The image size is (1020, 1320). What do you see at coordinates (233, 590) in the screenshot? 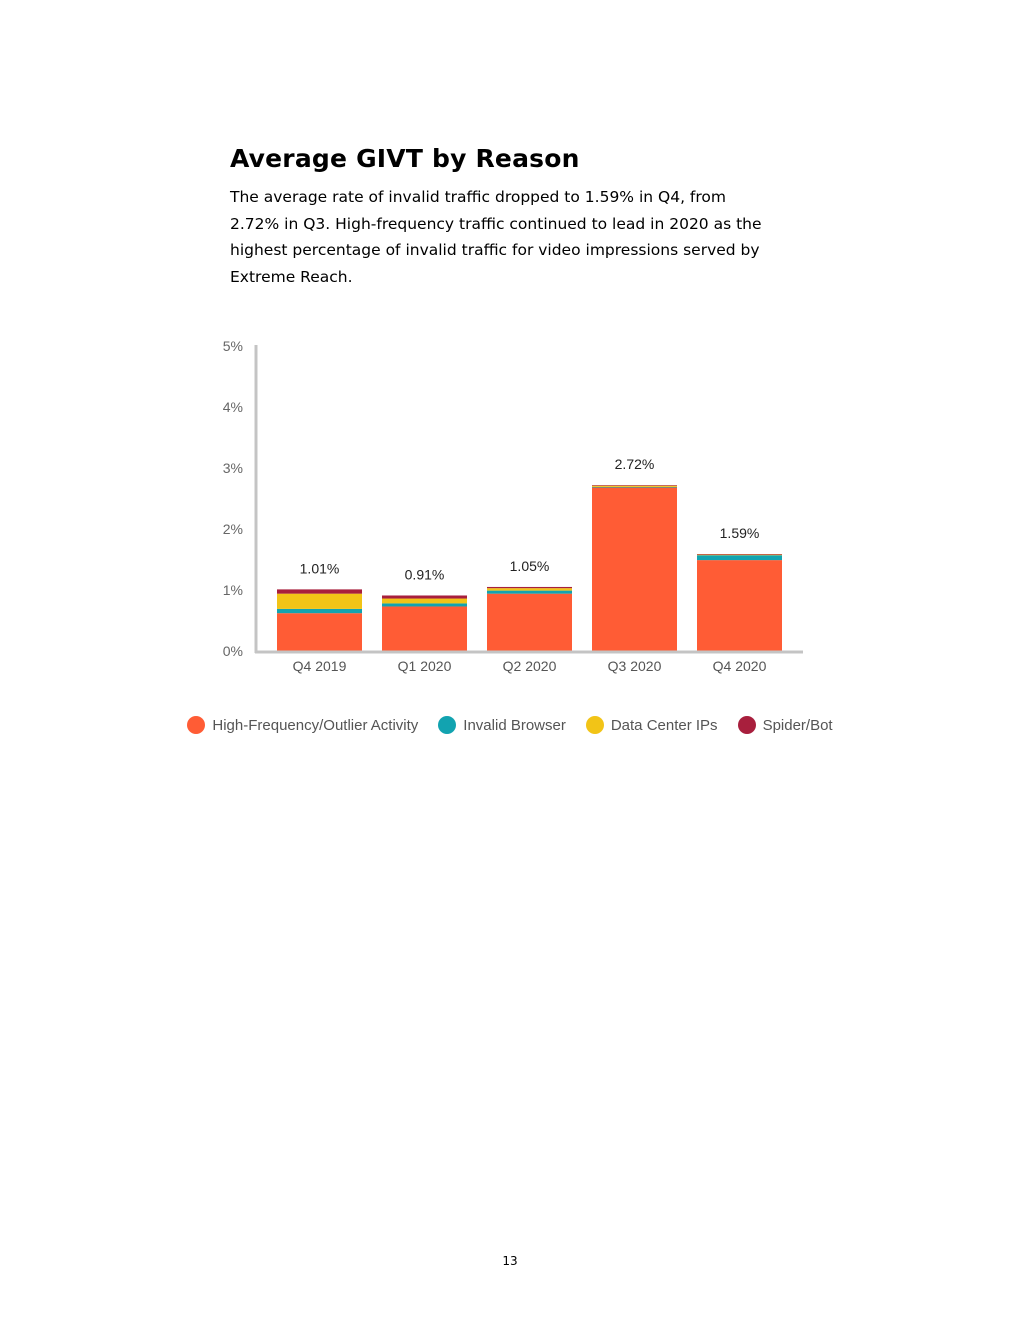
I see `y-tick-label: 1%` at bounding box center [233, 590].